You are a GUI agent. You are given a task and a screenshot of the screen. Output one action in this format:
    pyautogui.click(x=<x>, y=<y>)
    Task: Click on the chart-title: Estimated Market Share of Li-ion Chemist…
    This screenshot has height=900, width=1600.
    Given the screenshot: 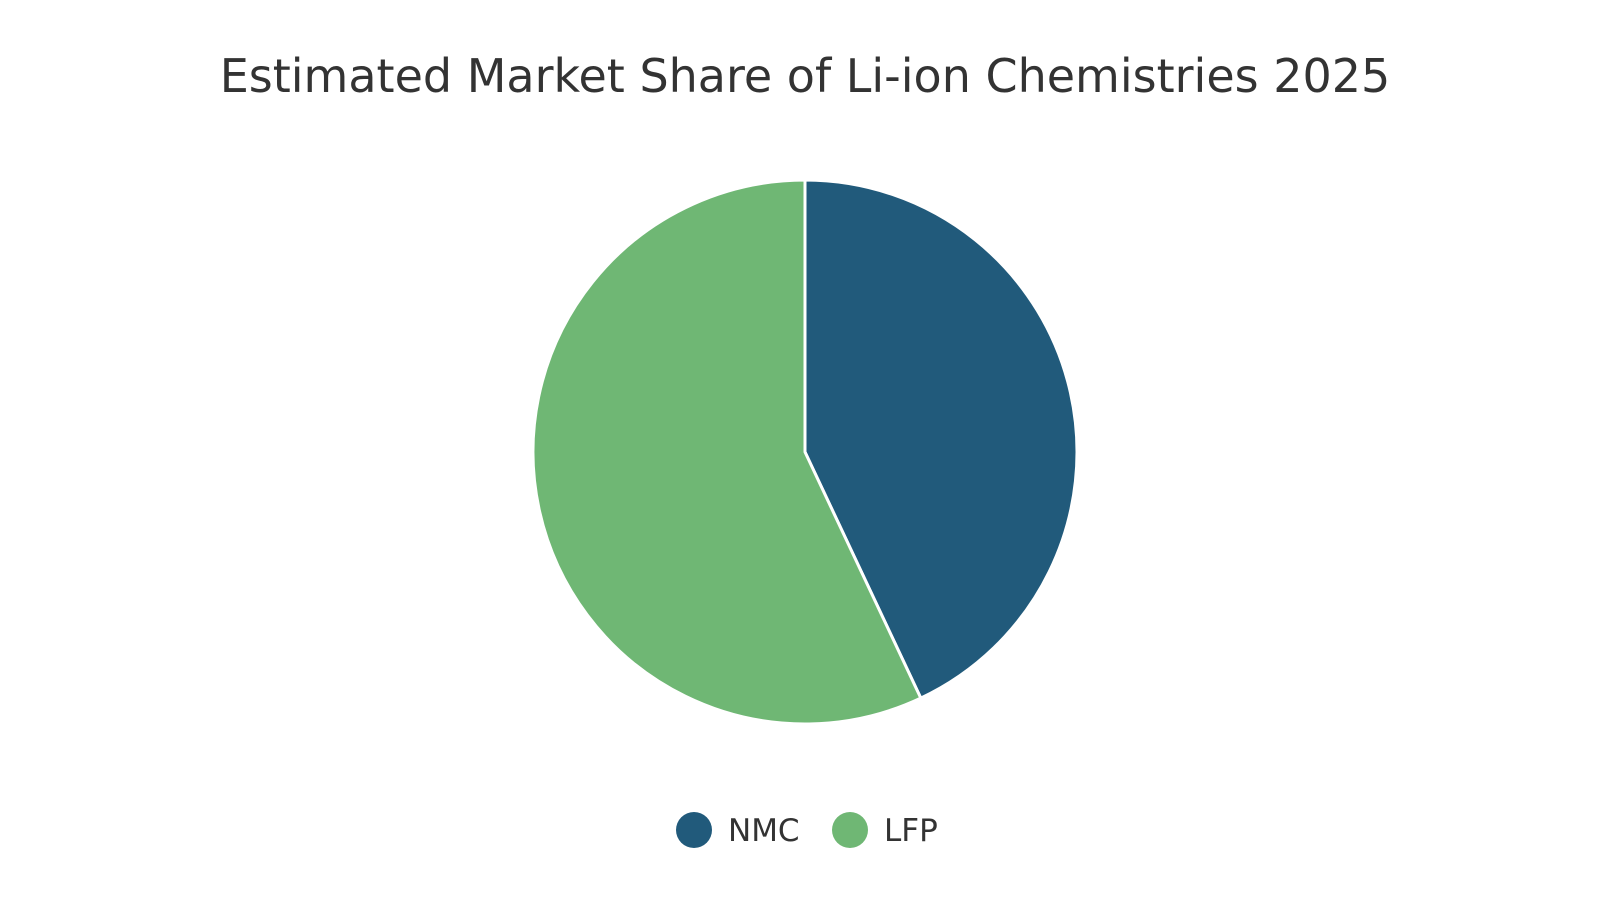 What is the action you would take?
    pyautogui.click(x=805, y=76)
    